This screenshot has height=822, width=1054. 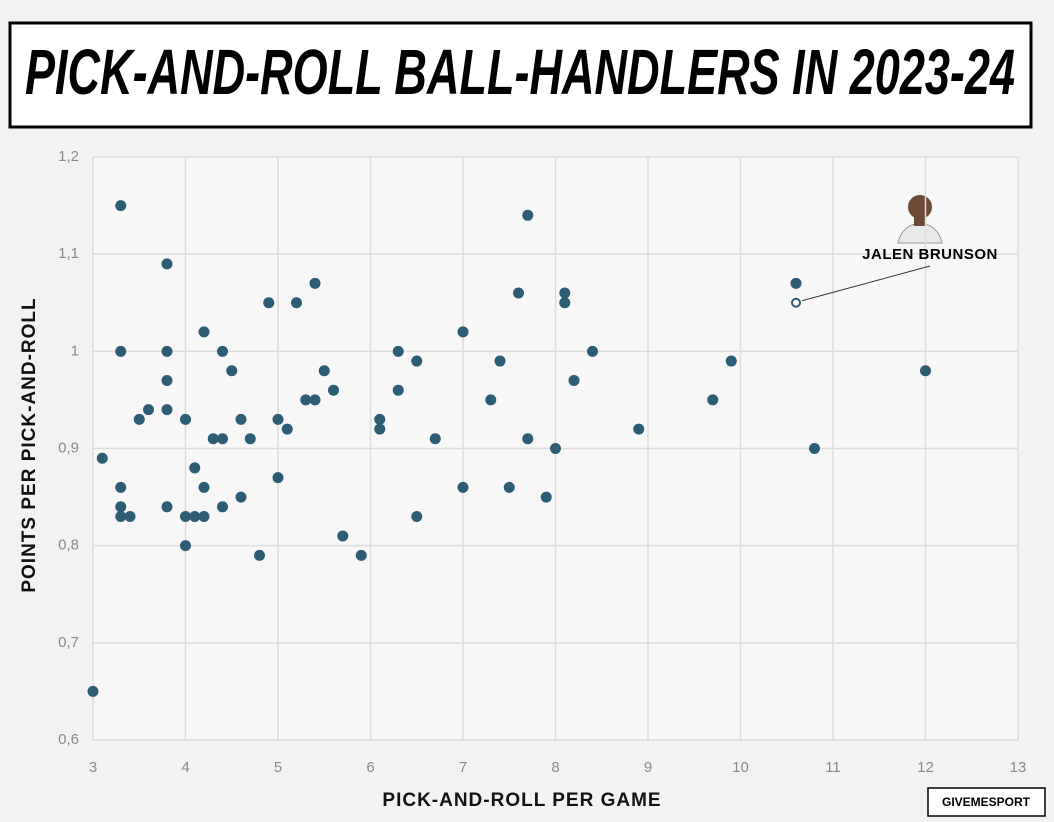 I want to click on y-tick-label: 0,7, so click(x=68, y=642).